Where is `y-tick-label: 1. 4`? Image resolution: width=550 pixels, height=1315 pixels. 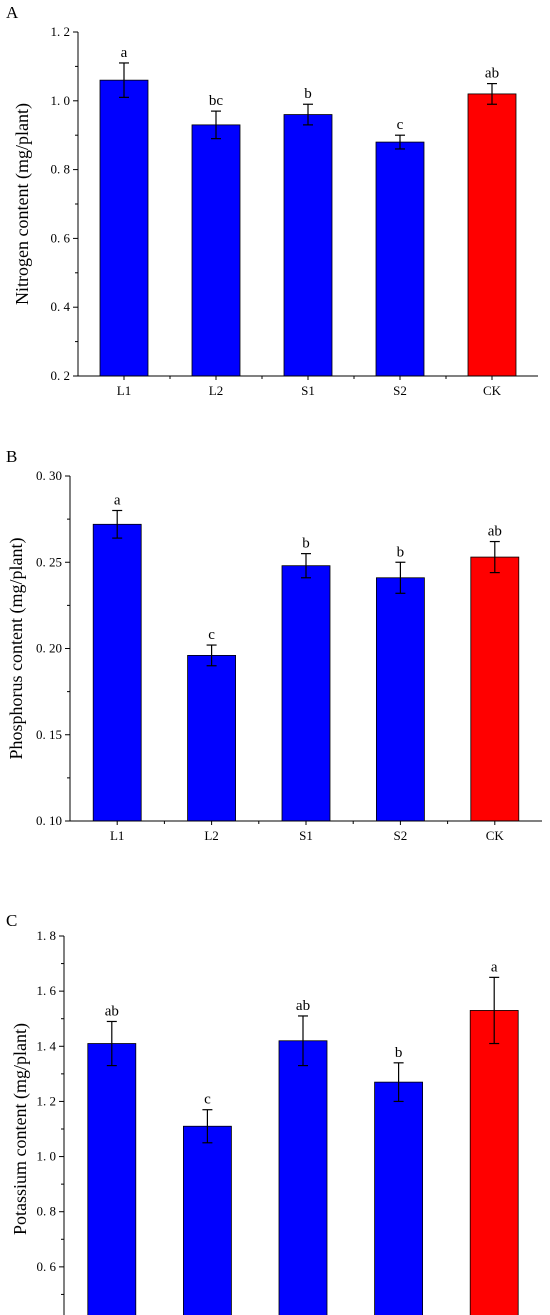
y-tick-label: 1. 4 is located at coordinates (47, 1045).